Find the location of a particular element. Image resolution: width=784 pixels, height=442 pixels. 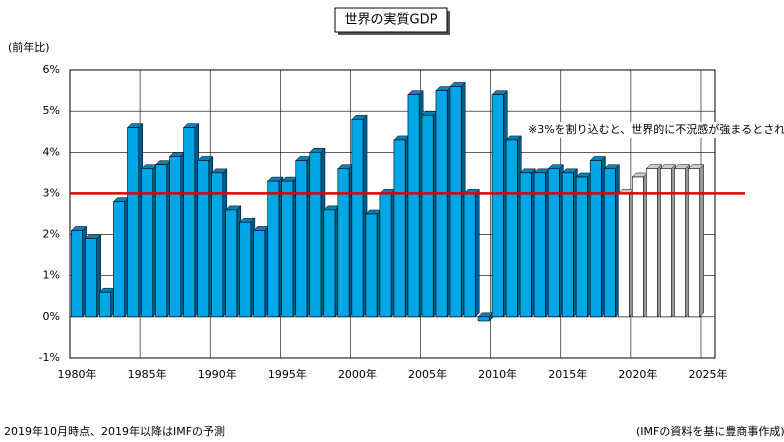

annotation-bg is located at coordinates (655, 130).